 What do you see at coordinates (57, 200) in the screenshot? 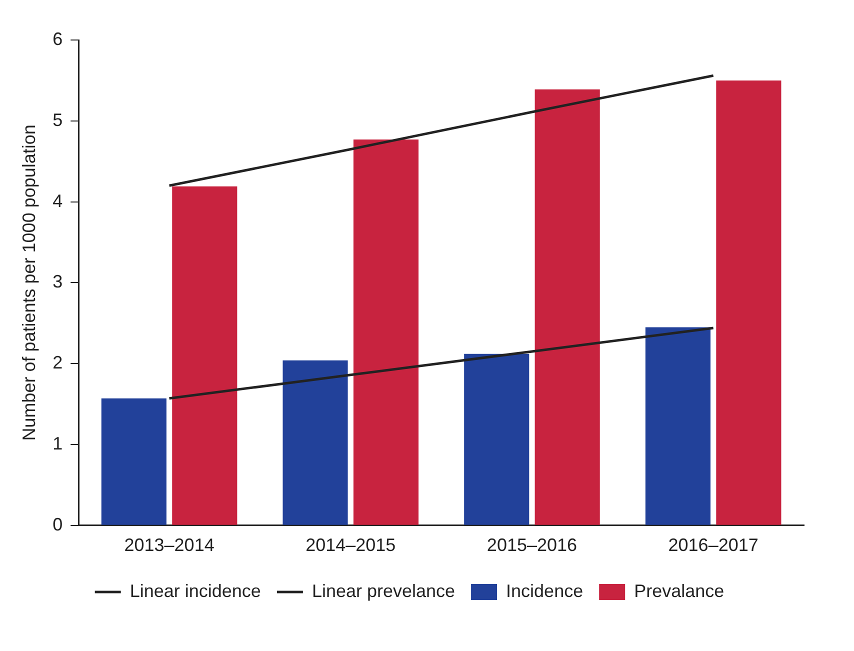
I see `y-tick-label: 4` at bounding box center [57, 200].